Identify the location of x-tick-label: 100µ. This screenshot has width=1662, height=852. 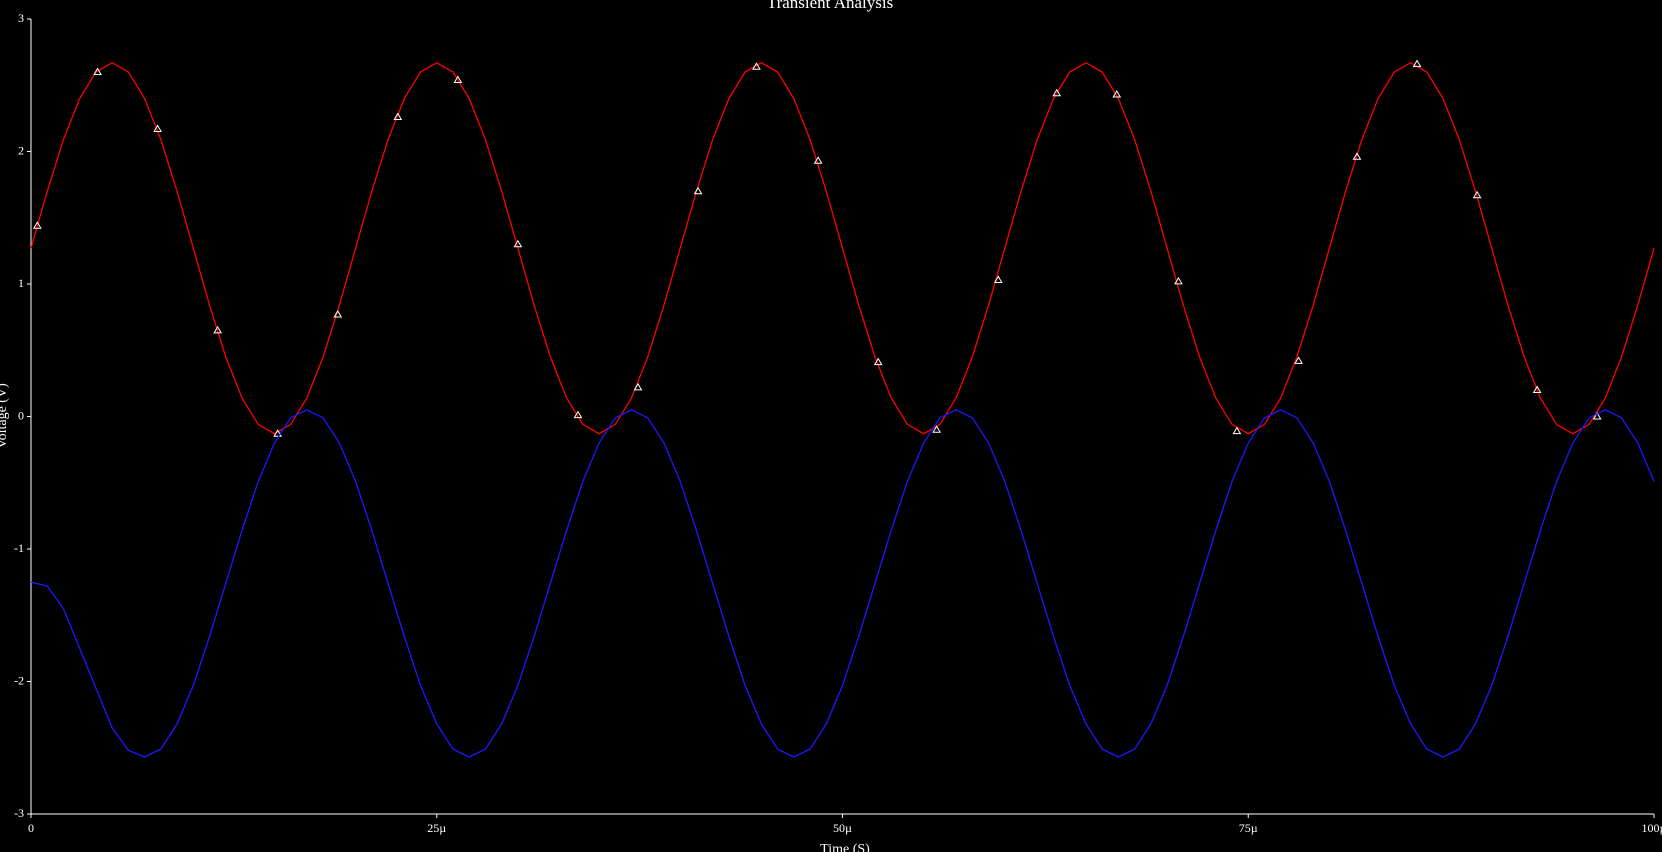
(1652, 828).